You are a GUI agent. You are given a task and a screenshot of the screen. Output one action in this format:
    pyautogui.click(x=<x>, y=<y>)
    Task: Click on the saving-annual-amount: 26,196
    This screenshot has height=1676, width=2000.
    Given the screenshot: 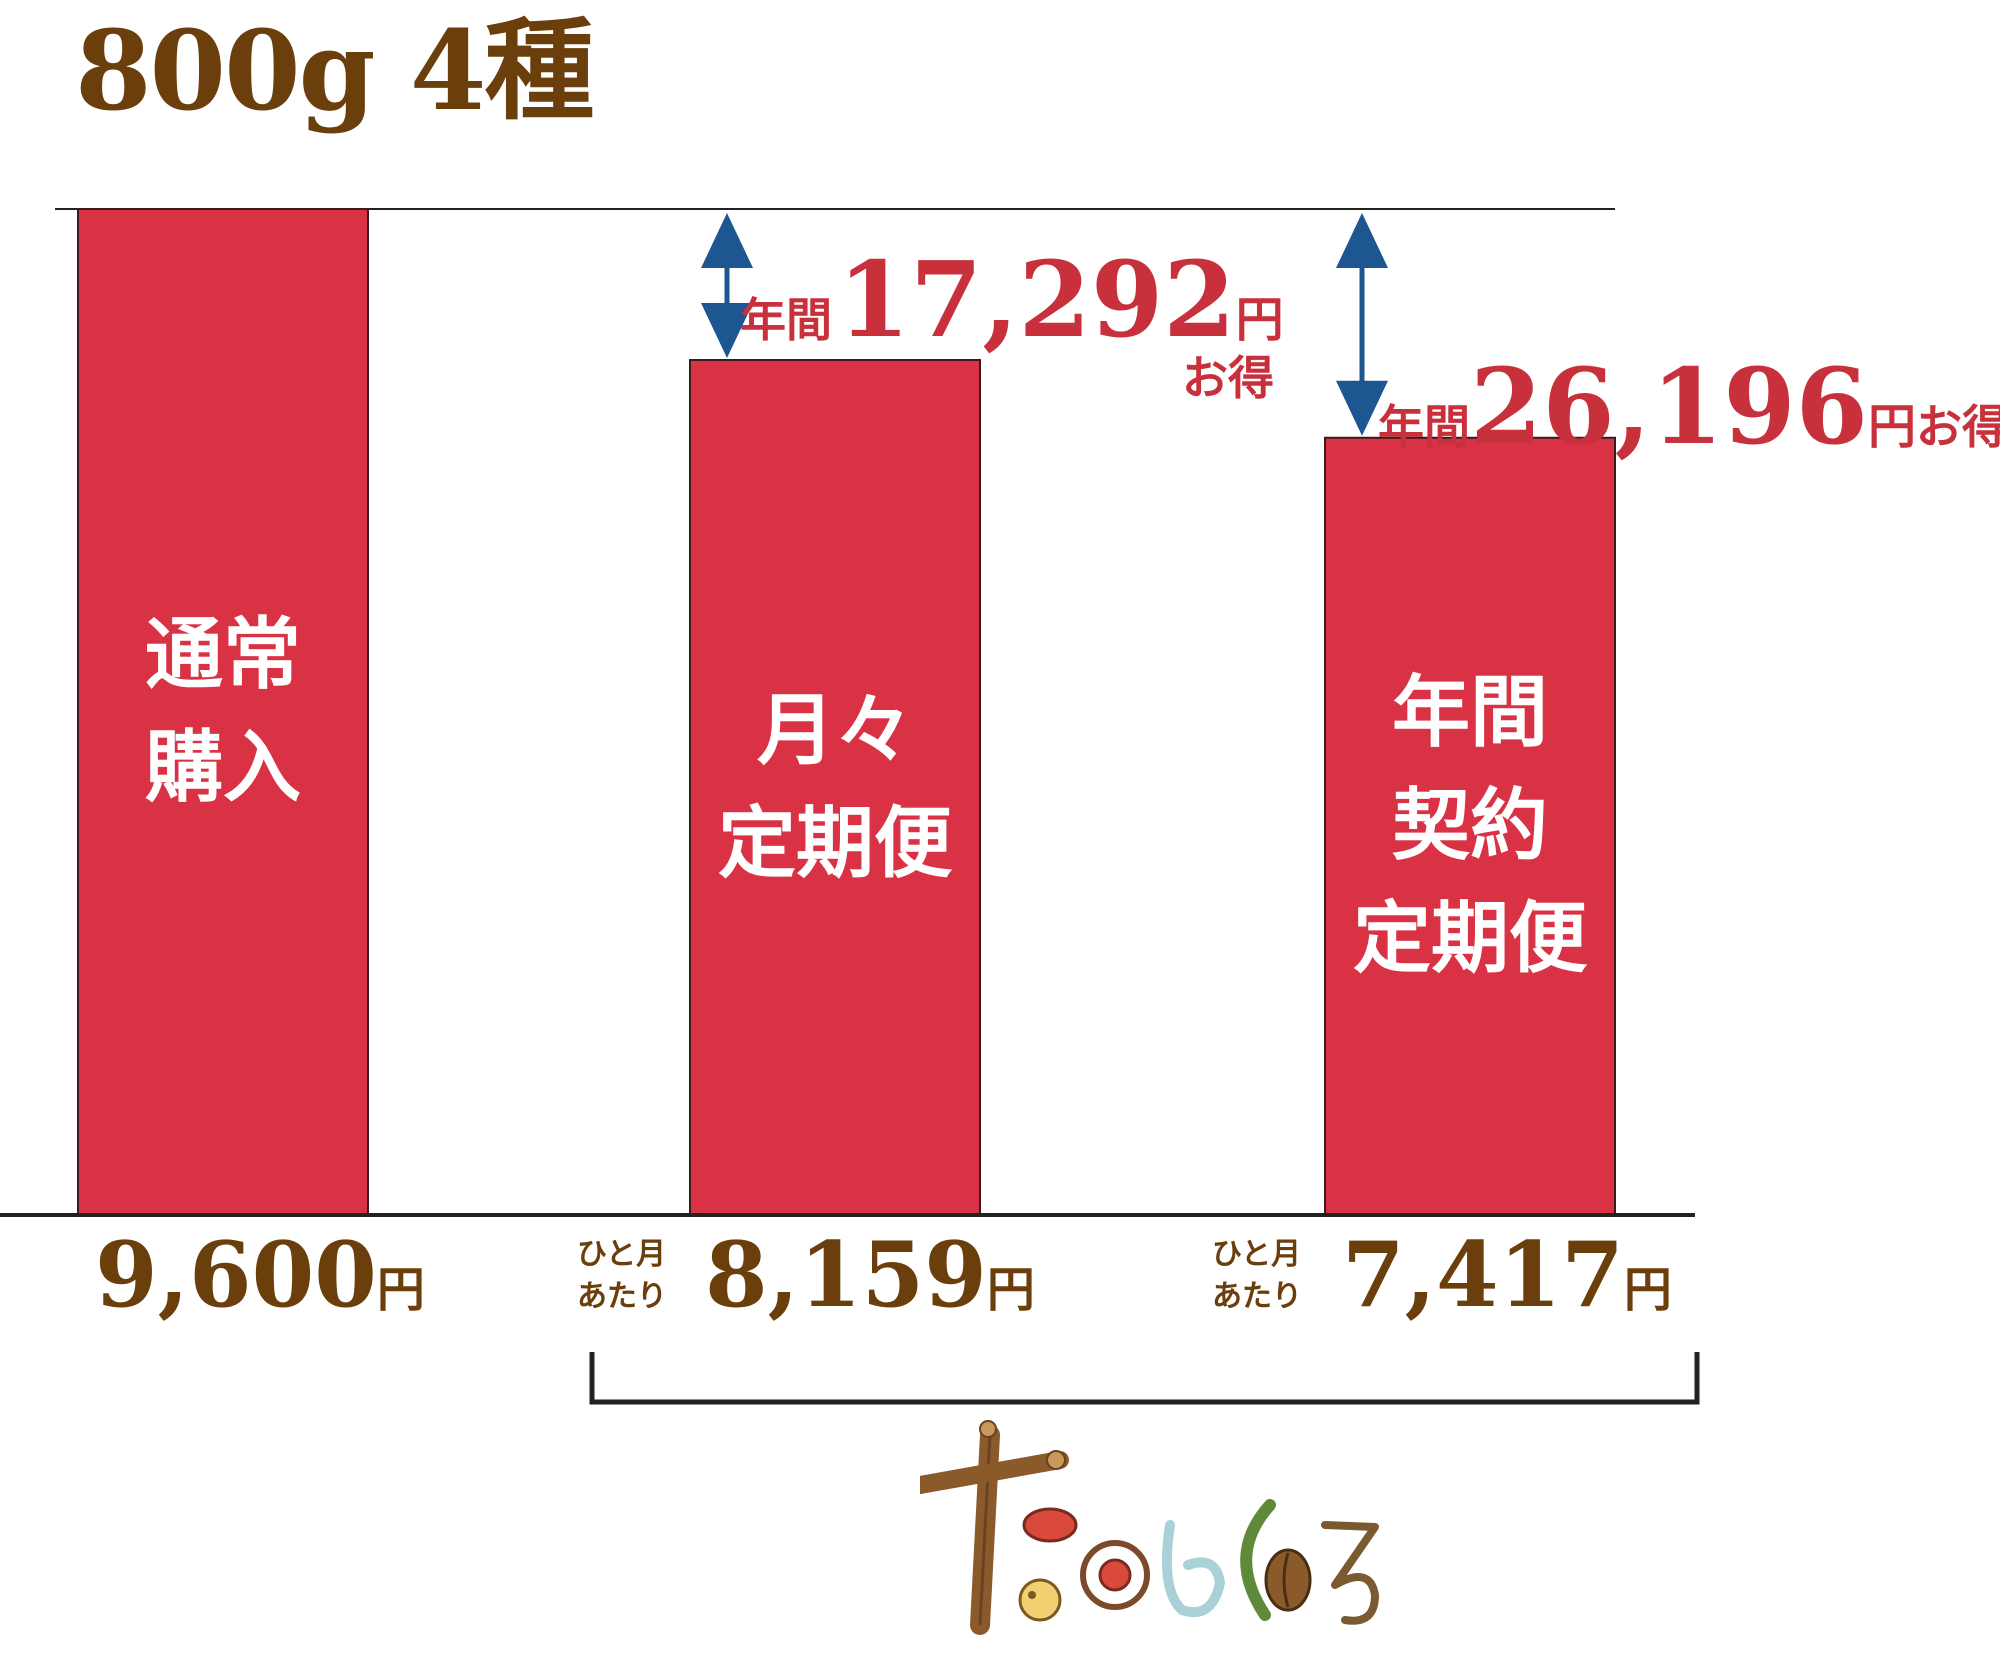 What is the action you would take?
    pyautogui.click(x=1669, y=406)
    